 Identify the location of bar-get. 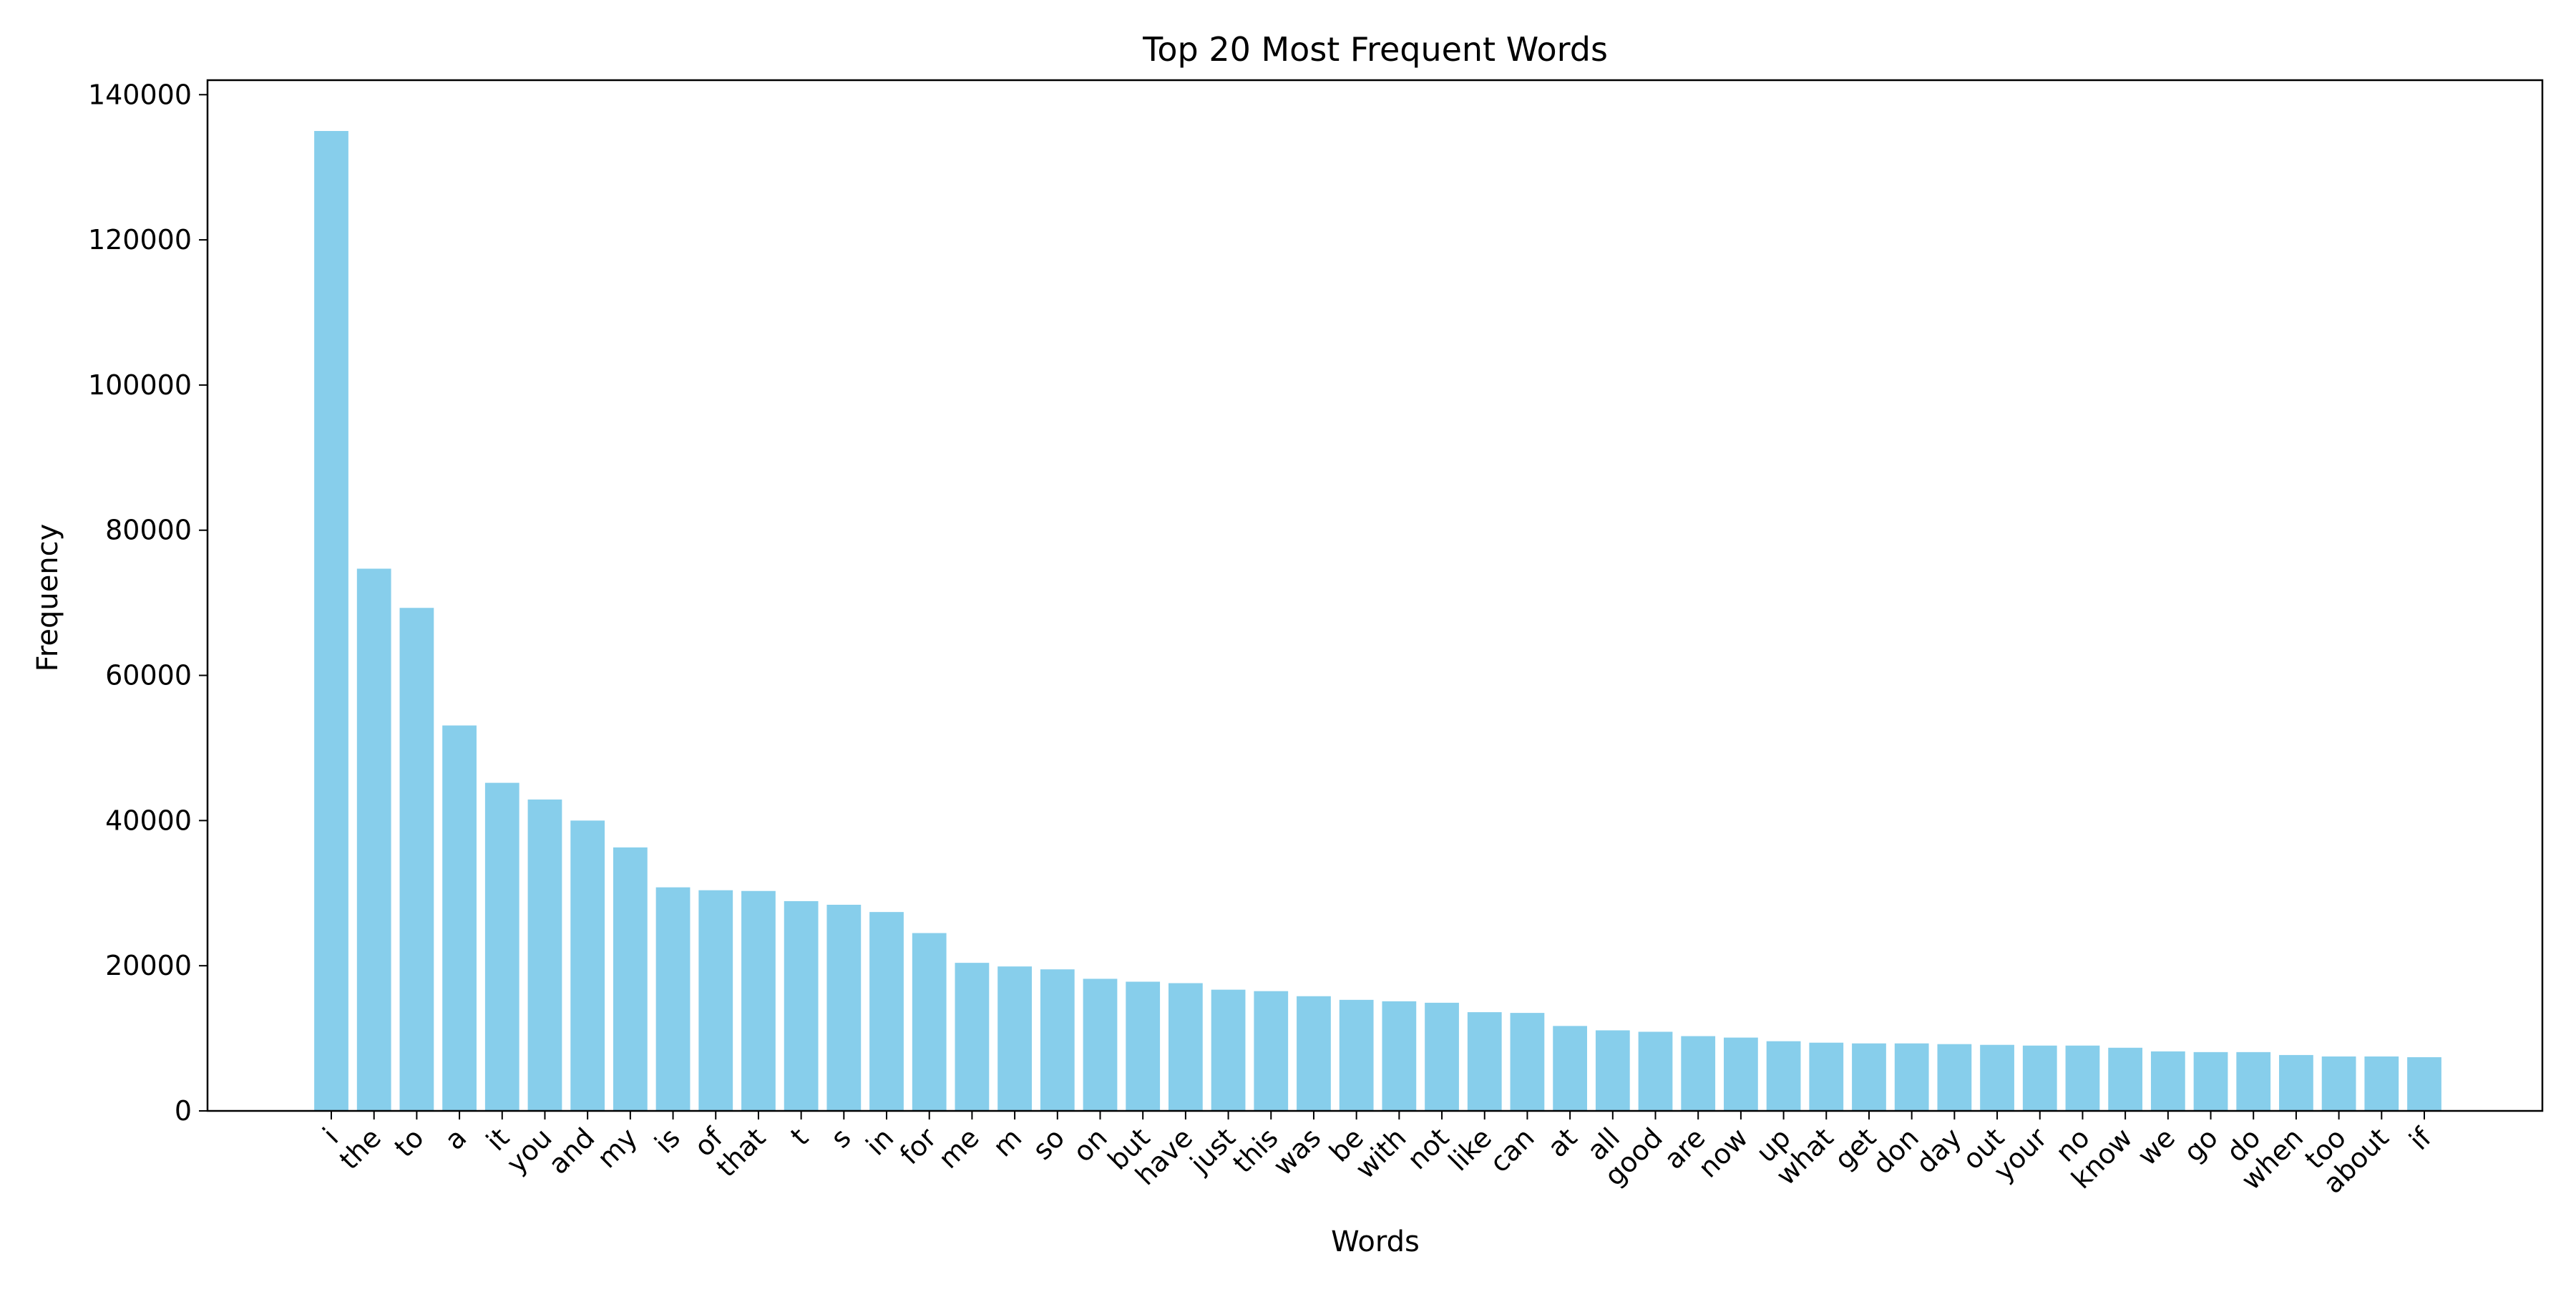
(1869, 1077).